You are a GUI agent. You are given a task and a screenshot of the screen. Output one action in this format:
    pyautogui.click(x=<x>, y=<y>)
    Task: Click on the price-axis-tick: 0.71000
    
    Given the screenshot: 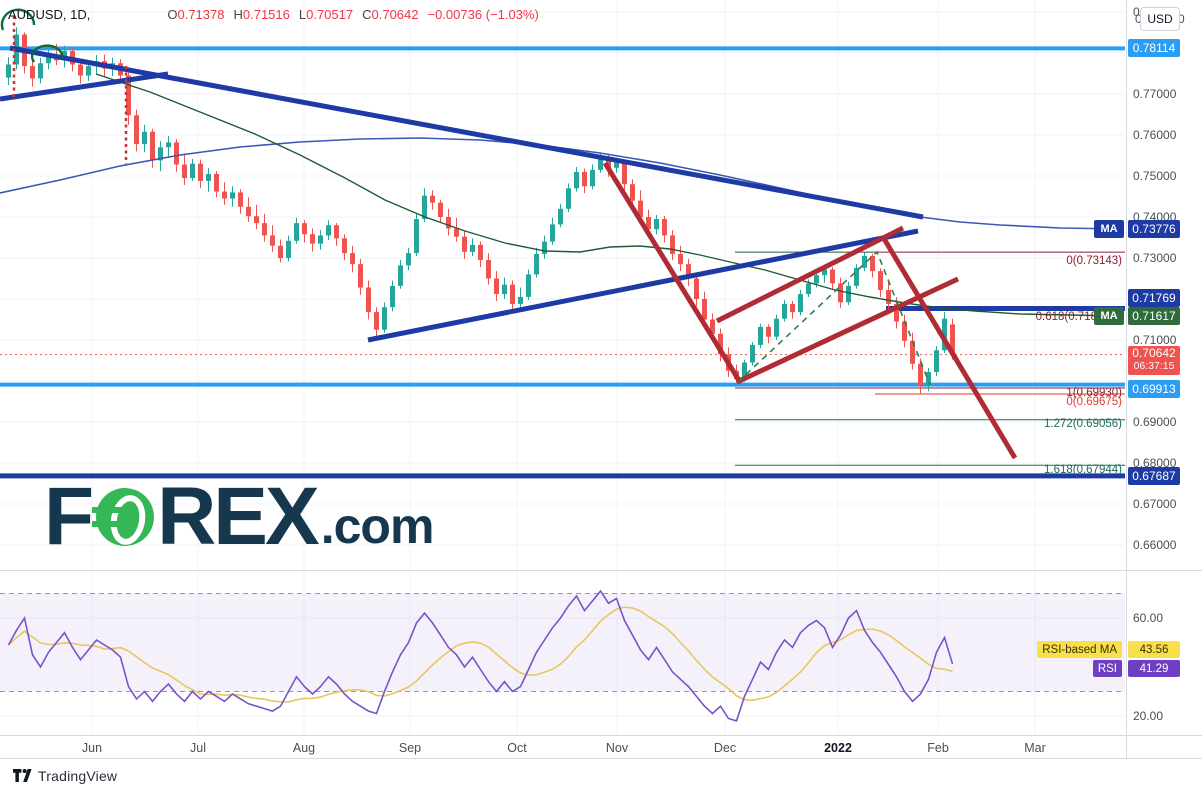 What is the action you would take?
    pyautogui.click(x=1155, y=340)
    